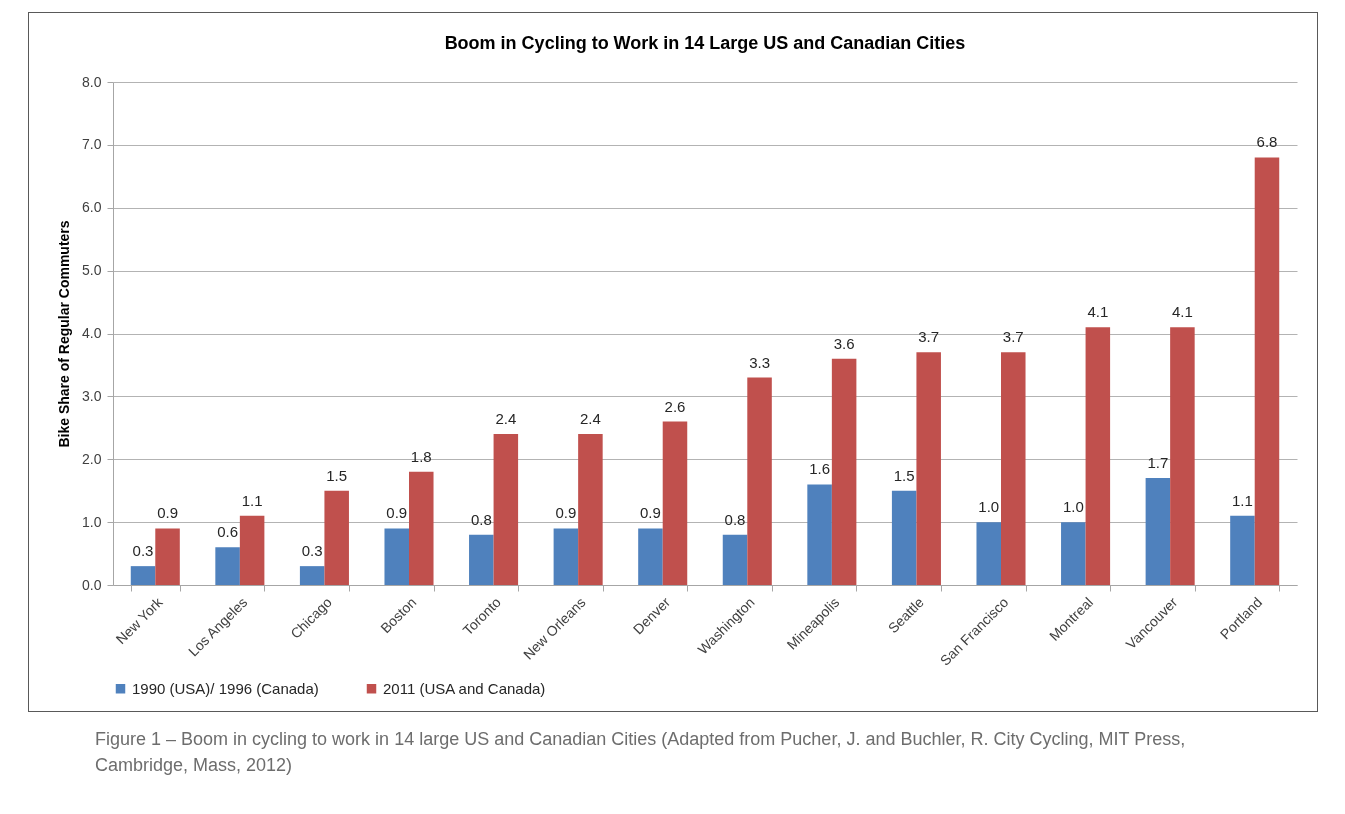  I want to click on y-tick-label: 5.0, so click(92, 270).